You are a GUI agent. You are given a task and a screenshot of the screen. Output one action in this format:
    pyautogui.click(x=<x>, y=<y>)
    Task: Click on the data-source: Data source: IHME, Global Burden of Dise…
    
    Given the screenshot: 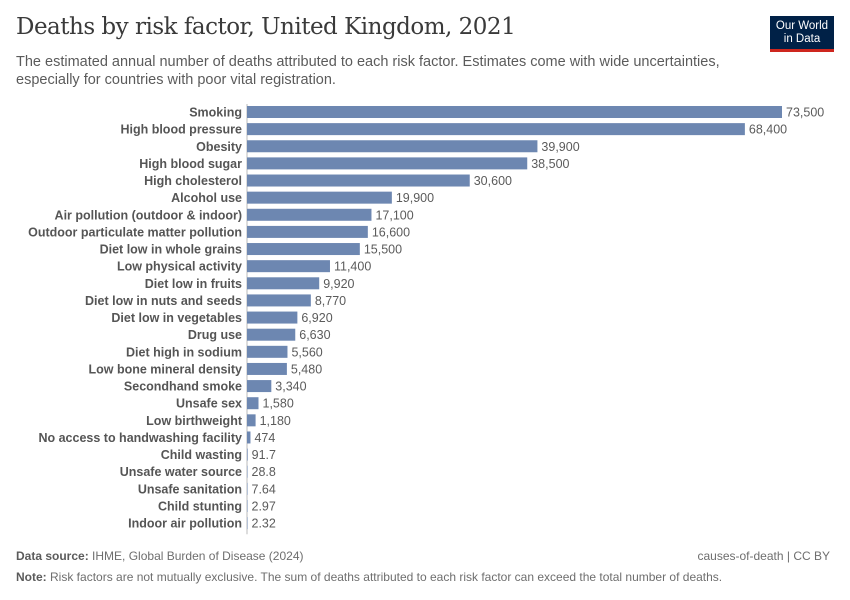 What is the action you would take?
    pyautogui.click(x=159, y=556)
    